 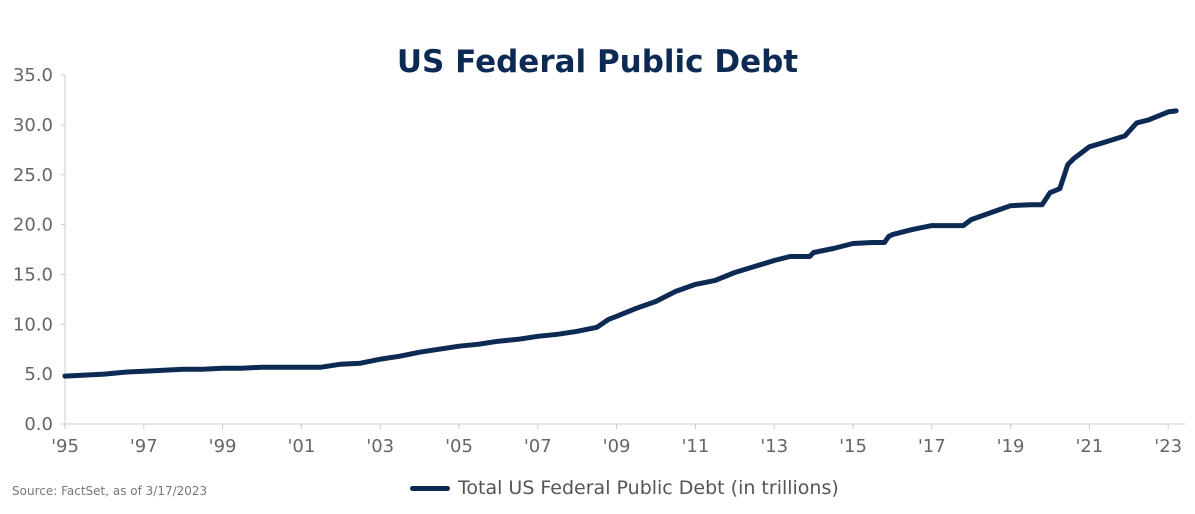 I want to click on x-tick-label: '05, so click(x=459, y=446).